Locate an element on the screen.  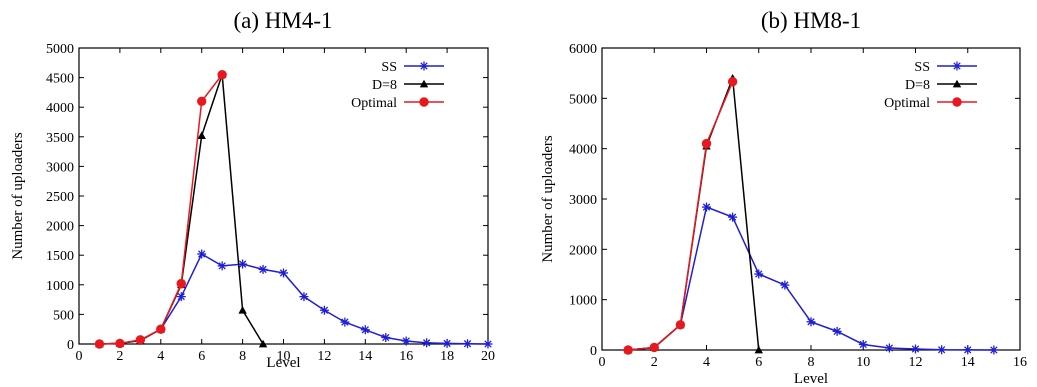
y-tick-label: 4500 is located at coordinates (60, 79).